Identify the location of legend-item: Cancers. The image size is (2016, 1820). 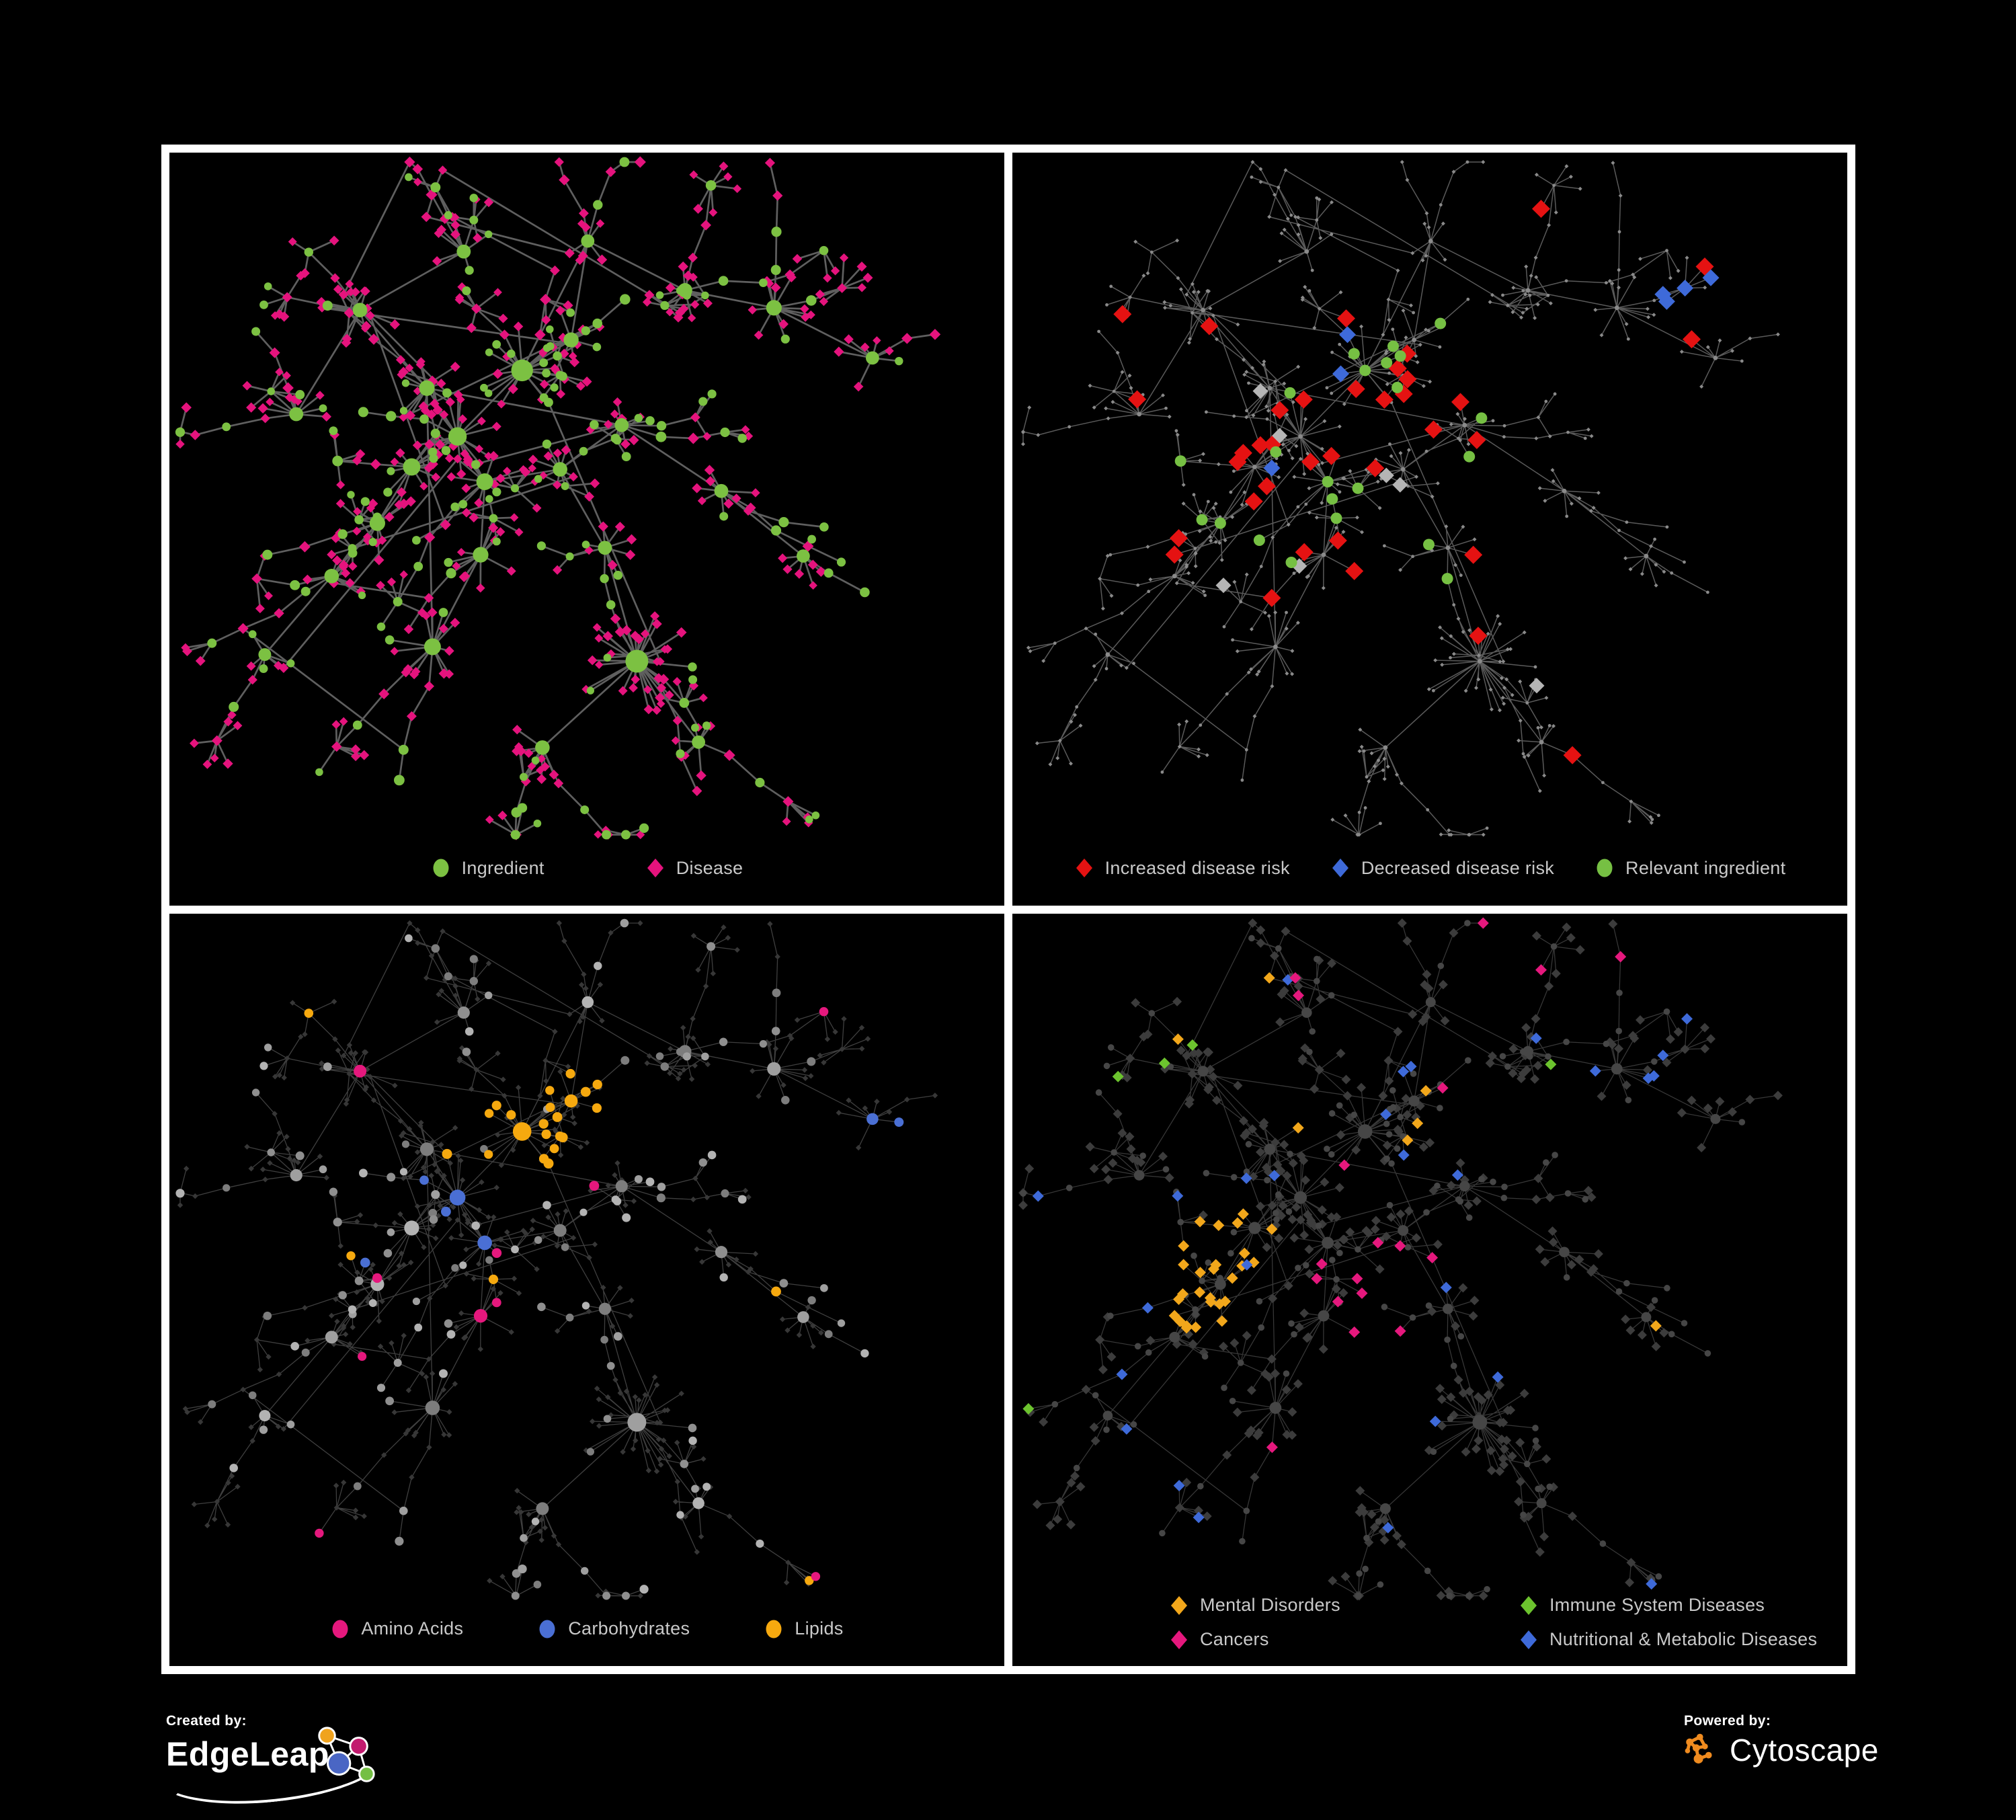
(1344, 1639).